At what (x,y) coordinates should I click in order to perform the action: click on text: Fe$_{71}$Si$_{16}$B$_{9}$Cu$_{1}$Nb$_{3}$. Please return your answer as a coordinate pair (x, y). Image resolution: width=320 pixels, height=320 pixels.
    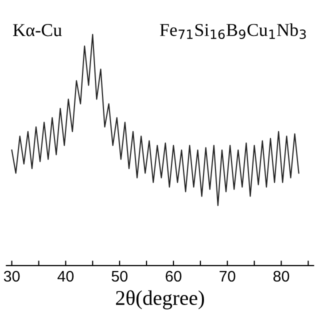
    Looking at the image, I should click on (233, 31).